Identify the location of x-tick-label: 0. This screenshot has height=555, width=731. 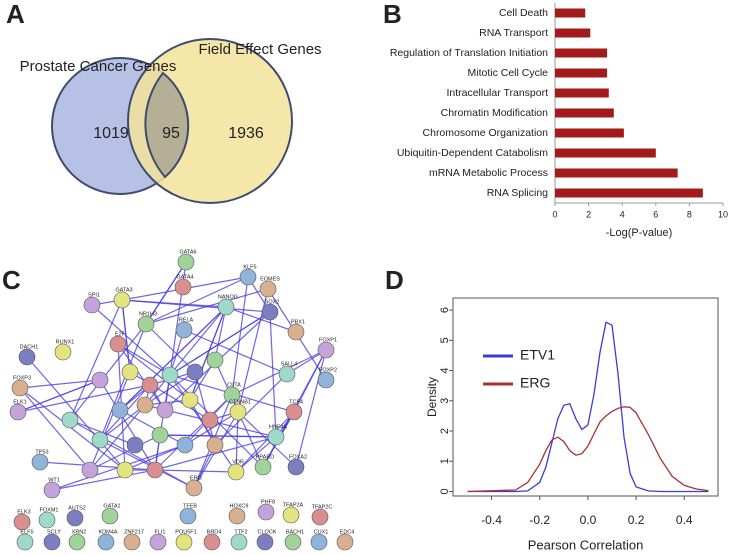
(554, 214).